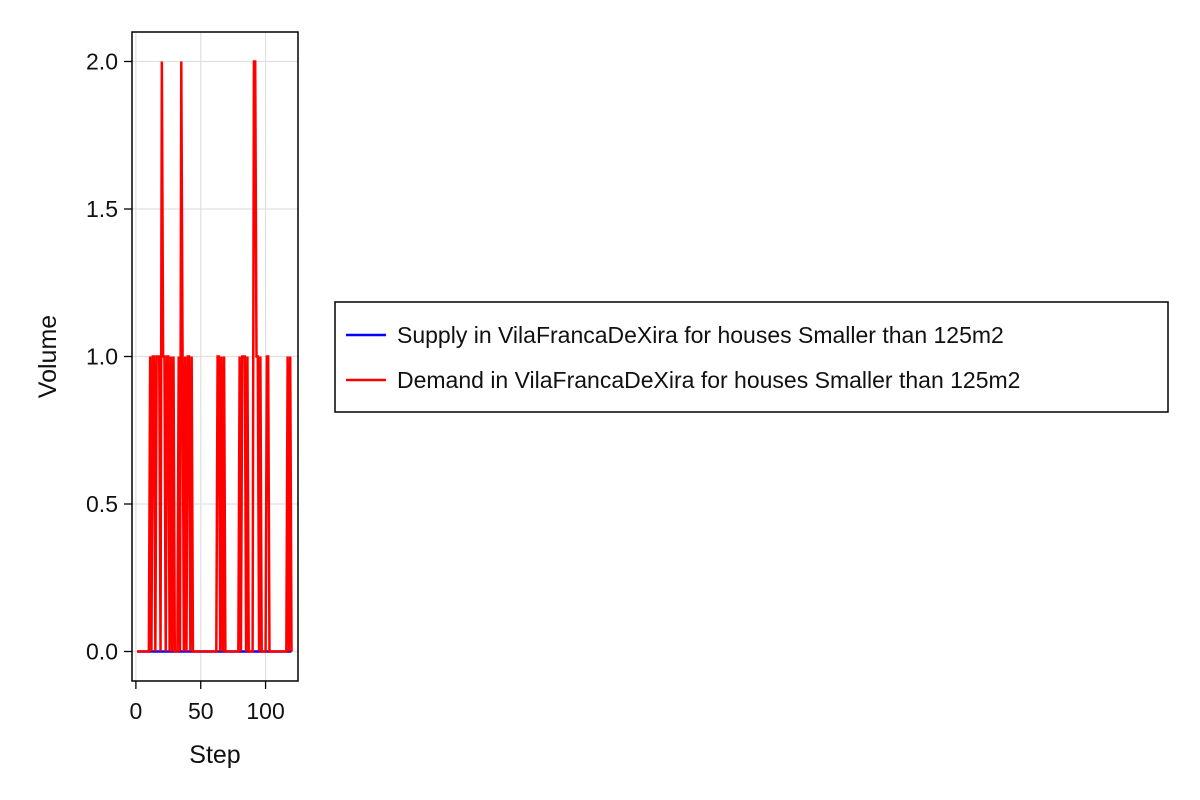  Describe the element at coordinates (214, 755) in the screenshot. I see `x-axis-title: Step` at that location.